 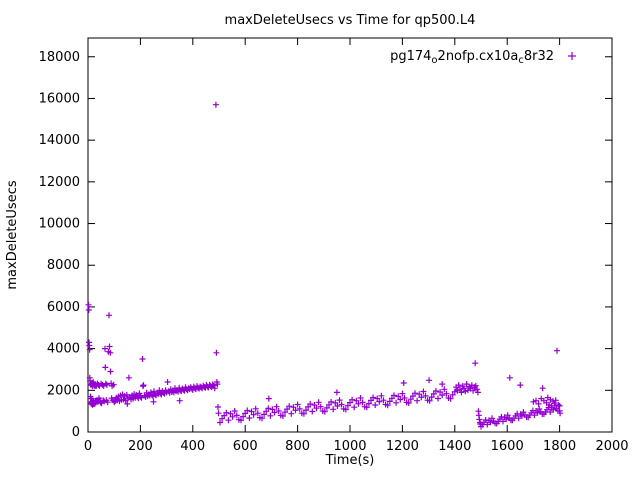 I want to click on x-tick-label: 1200, so click(x=402, y=446).